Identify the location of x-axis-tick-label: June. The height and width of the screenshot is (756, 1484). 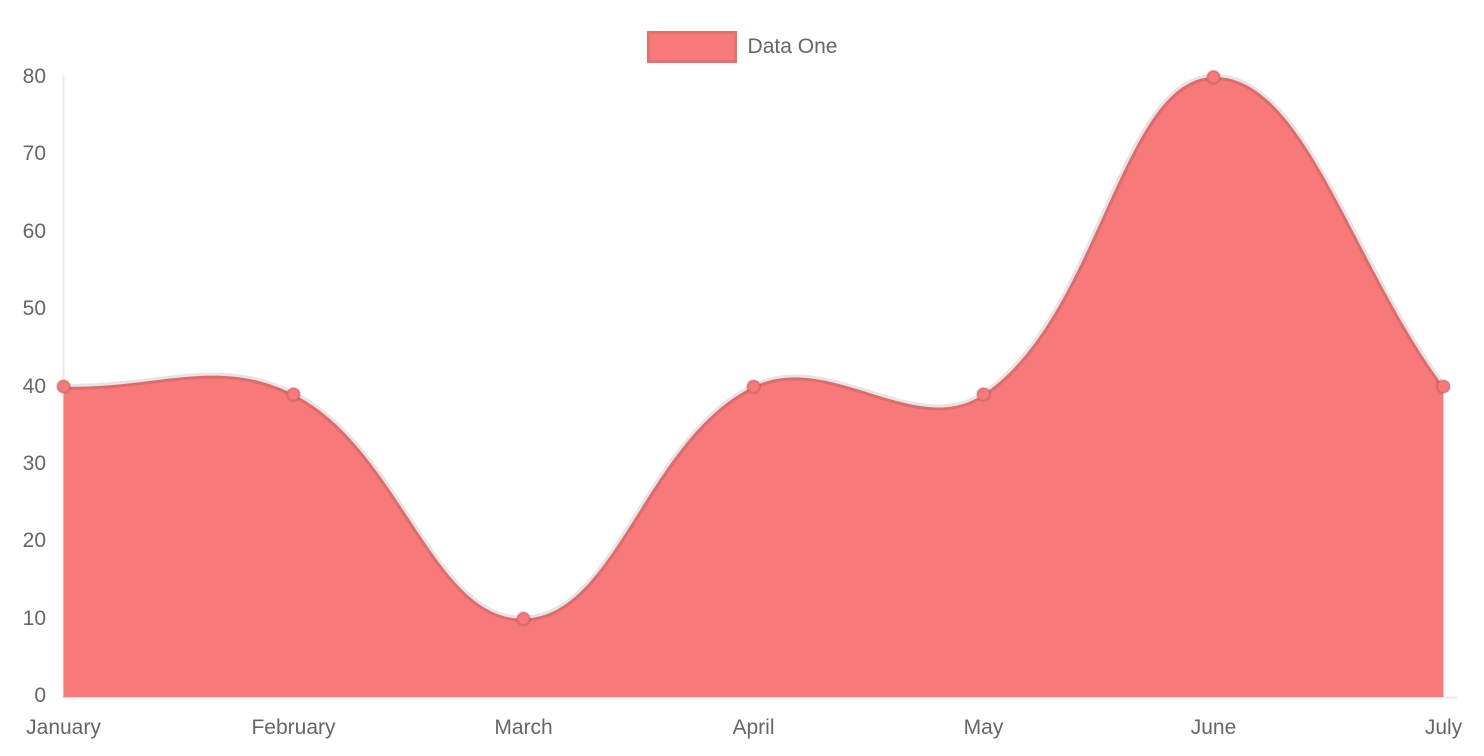
(1213, 727).